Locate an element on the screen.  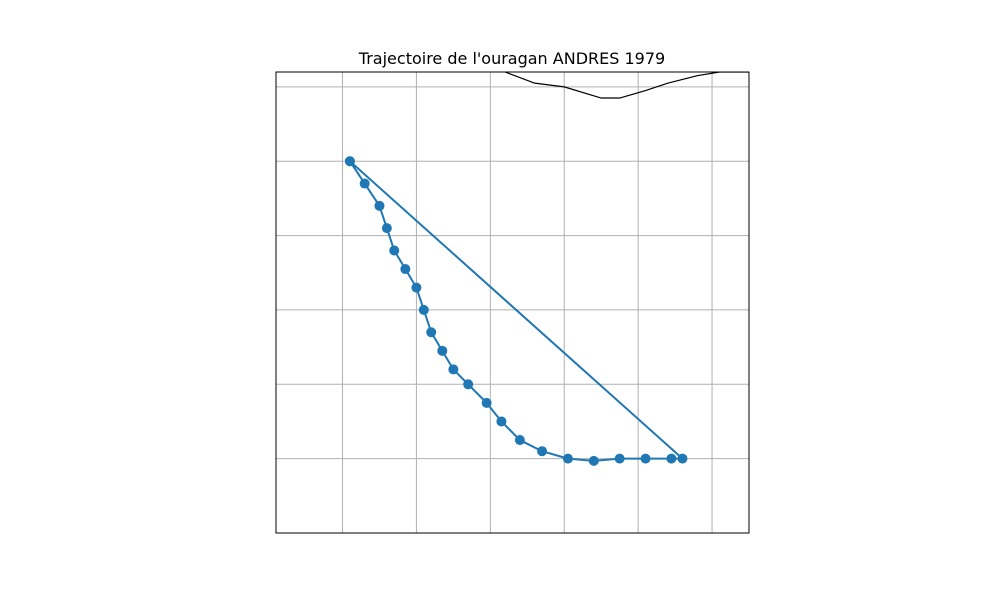
coastline-layer is located at coordinates (626, 85).